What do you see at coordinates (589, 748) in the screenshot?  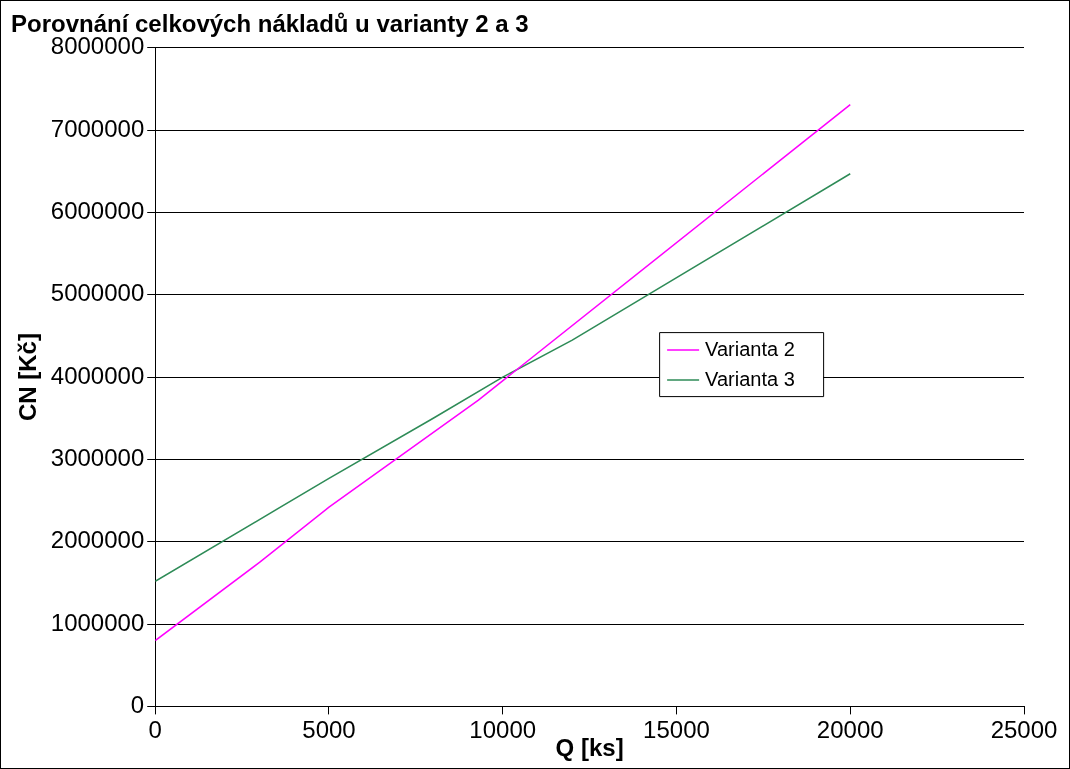 I see `x-axis-title: Q [ks]` at bounding box center [589, 748].